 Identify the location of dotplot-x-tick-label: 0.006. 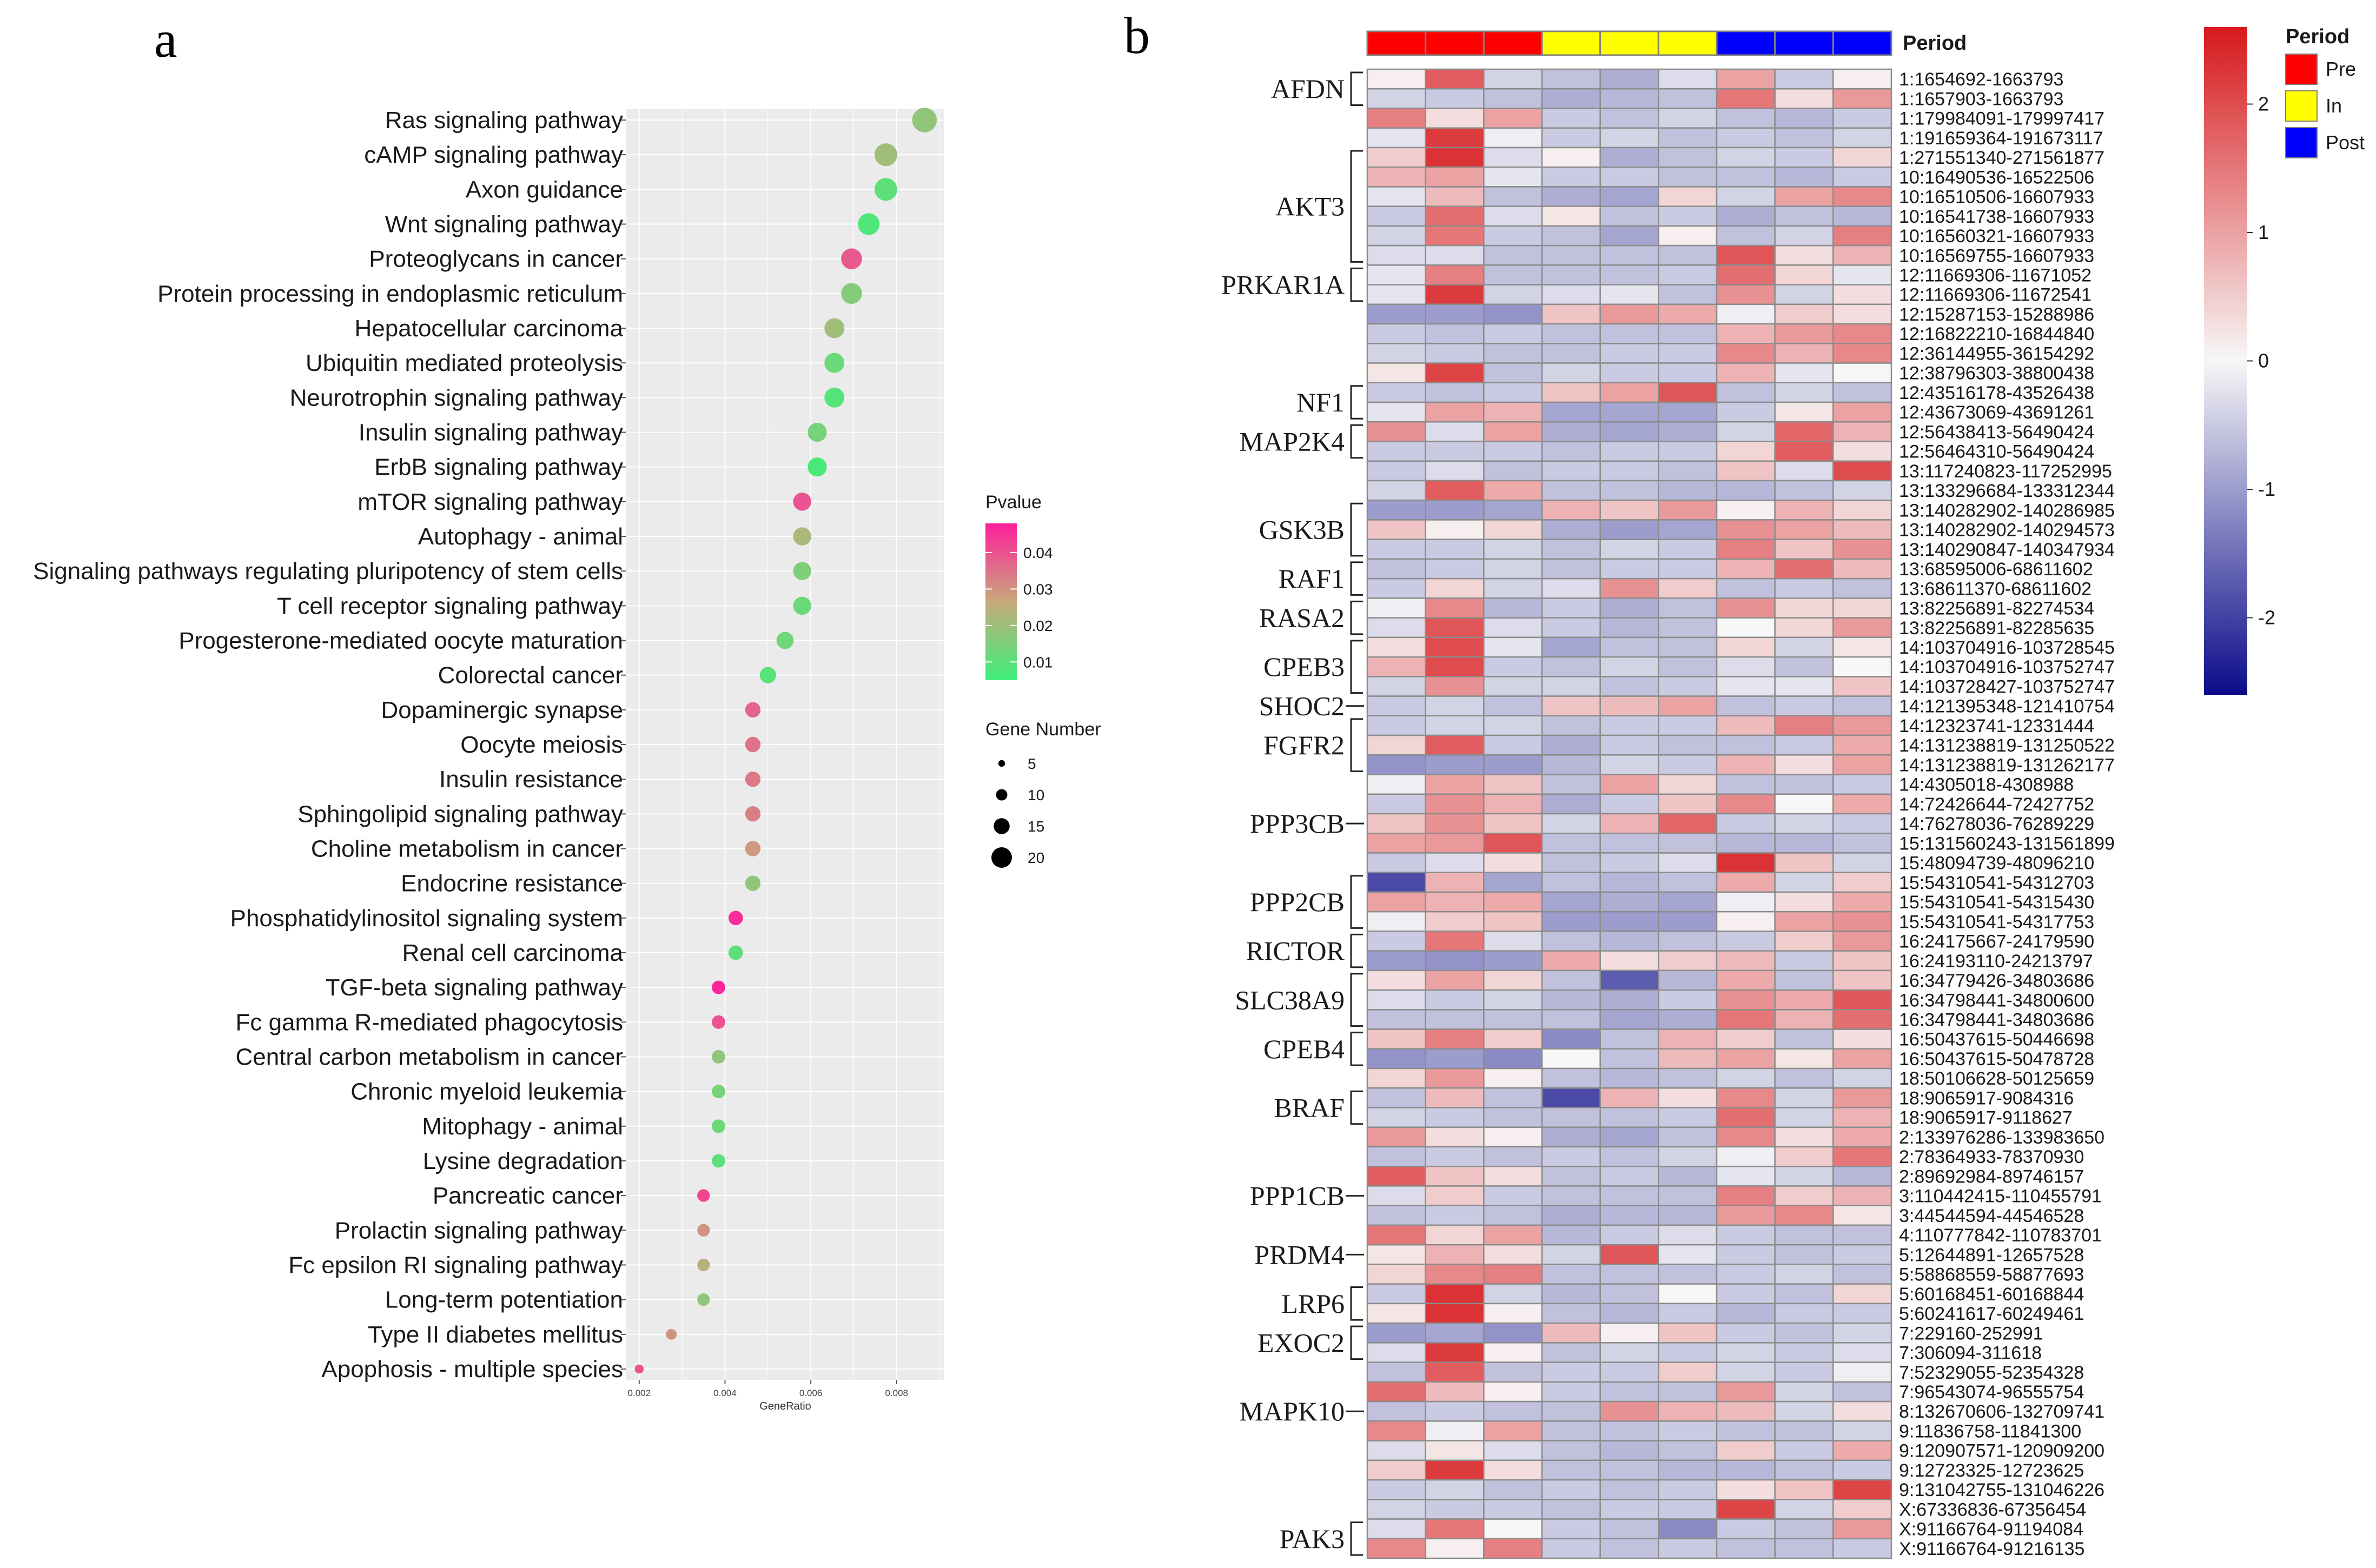
(811, 1393).